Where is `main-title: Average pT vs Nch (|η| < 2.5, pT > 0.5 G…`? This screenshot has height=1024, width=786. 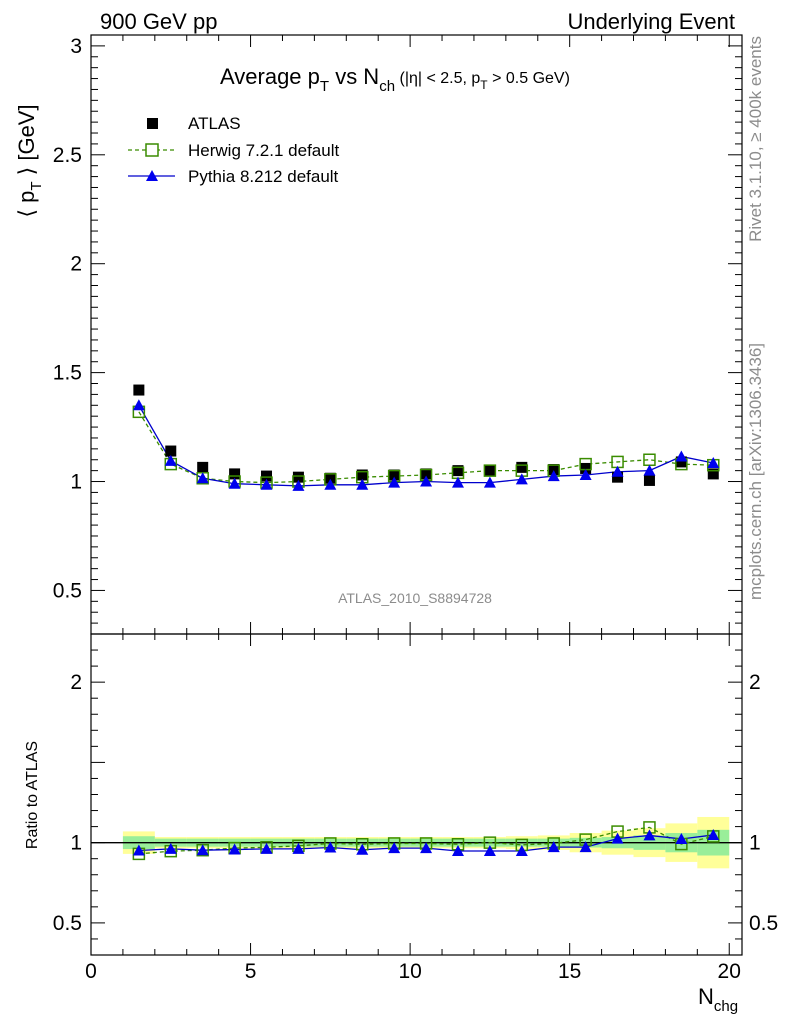 main-title: Average pT vs Nch (|η| < 2.5, pT > 0.5 G… is located at coordinates (395, 79).